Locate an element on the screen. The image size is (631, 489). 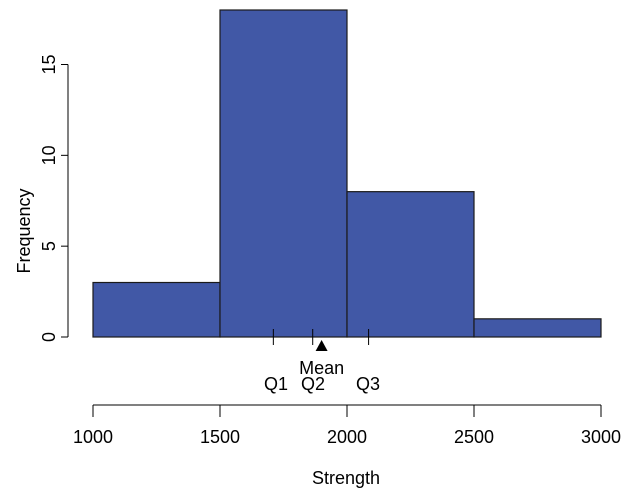
y-axis: 0 5 10 15 is located at coordinates (54, 198).